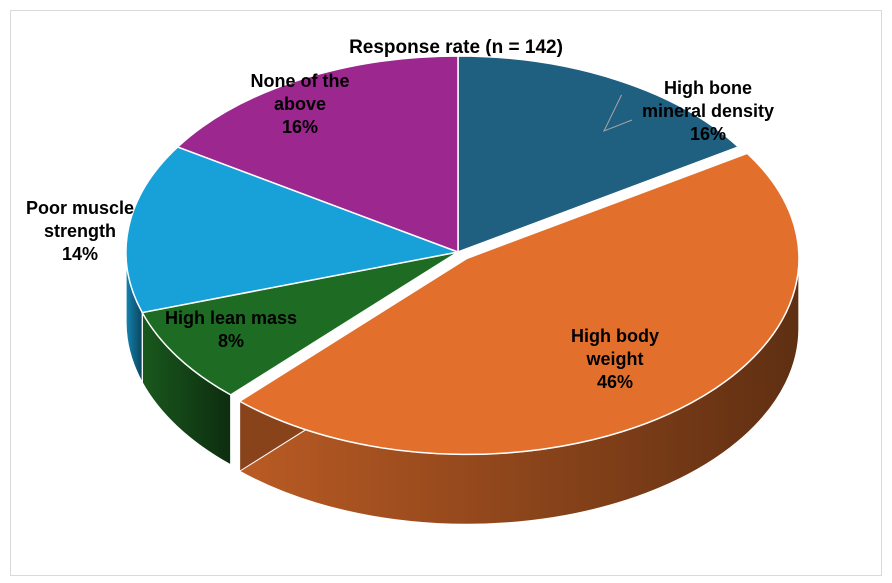 The image size is (892, 583). Describe the element at coordinates (456, 47) in the screenshot. I see `chart-title: Response rate (n = 142)` at that location.